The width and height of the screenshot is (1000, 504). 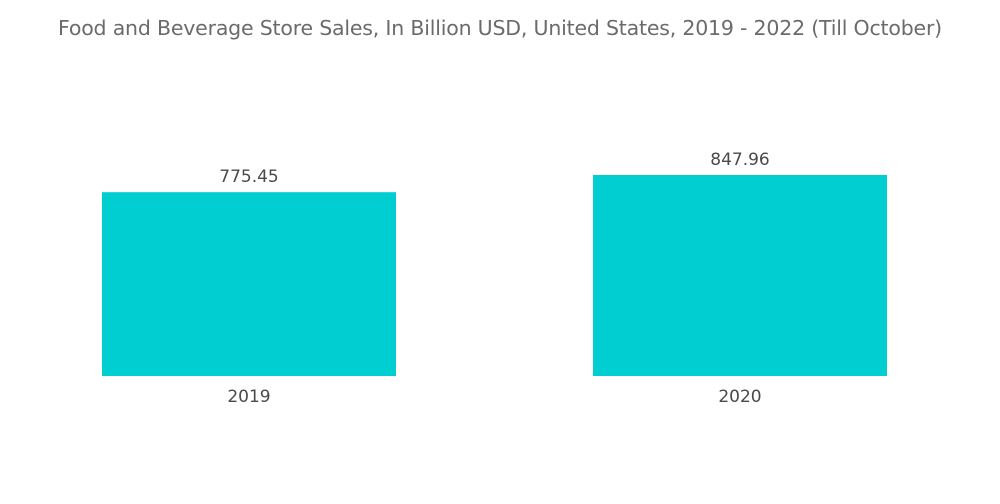 What do you see at coordinates (740, 275) in the screenshot?
I see `bar-2020` at bounding box center [740, 275].